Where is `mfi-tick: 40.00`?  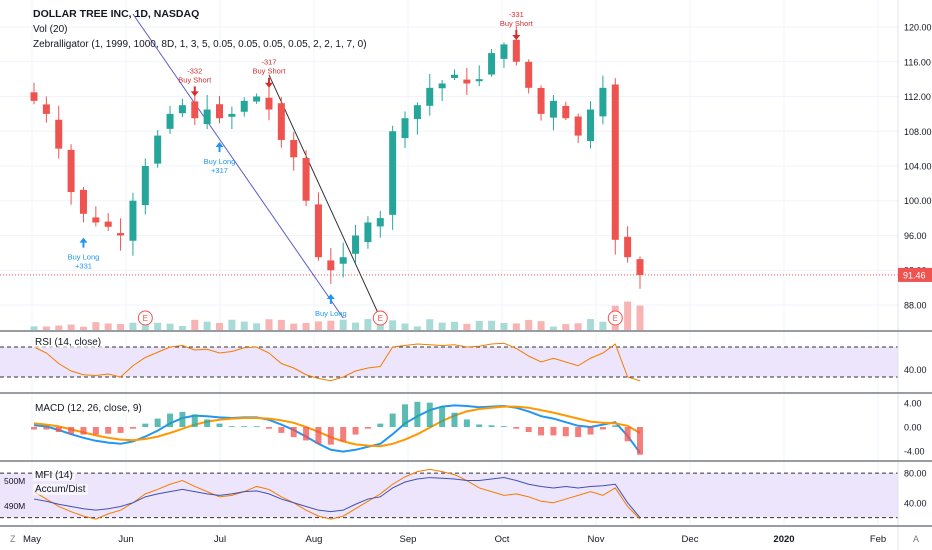 mfi-tick: 40.00 is located at coordinates (915, 503).